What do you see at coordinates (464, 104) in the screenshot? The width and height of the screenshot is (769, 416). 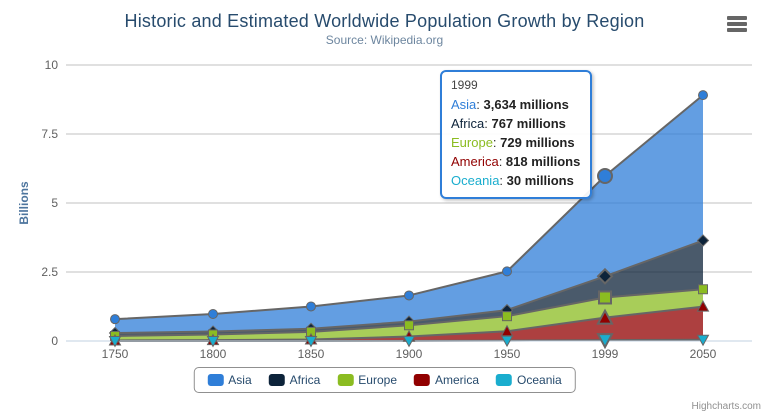 I see `tooltip-series-name: Asia` at bounding box center [464, 104].